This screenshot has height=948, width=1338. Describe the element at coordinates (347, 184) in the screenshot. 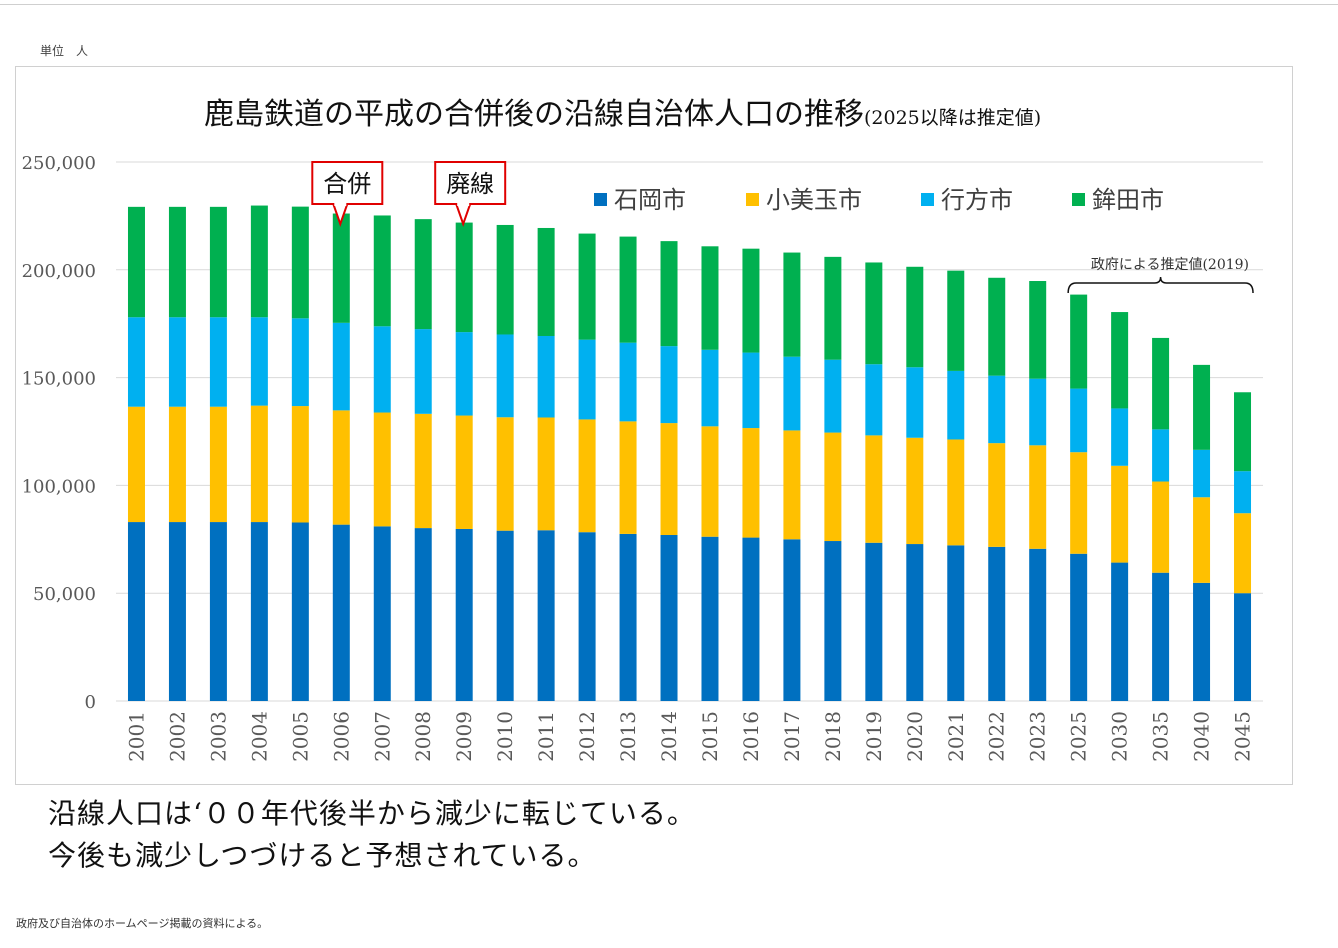

I see `callout-label: 合併` at that location.